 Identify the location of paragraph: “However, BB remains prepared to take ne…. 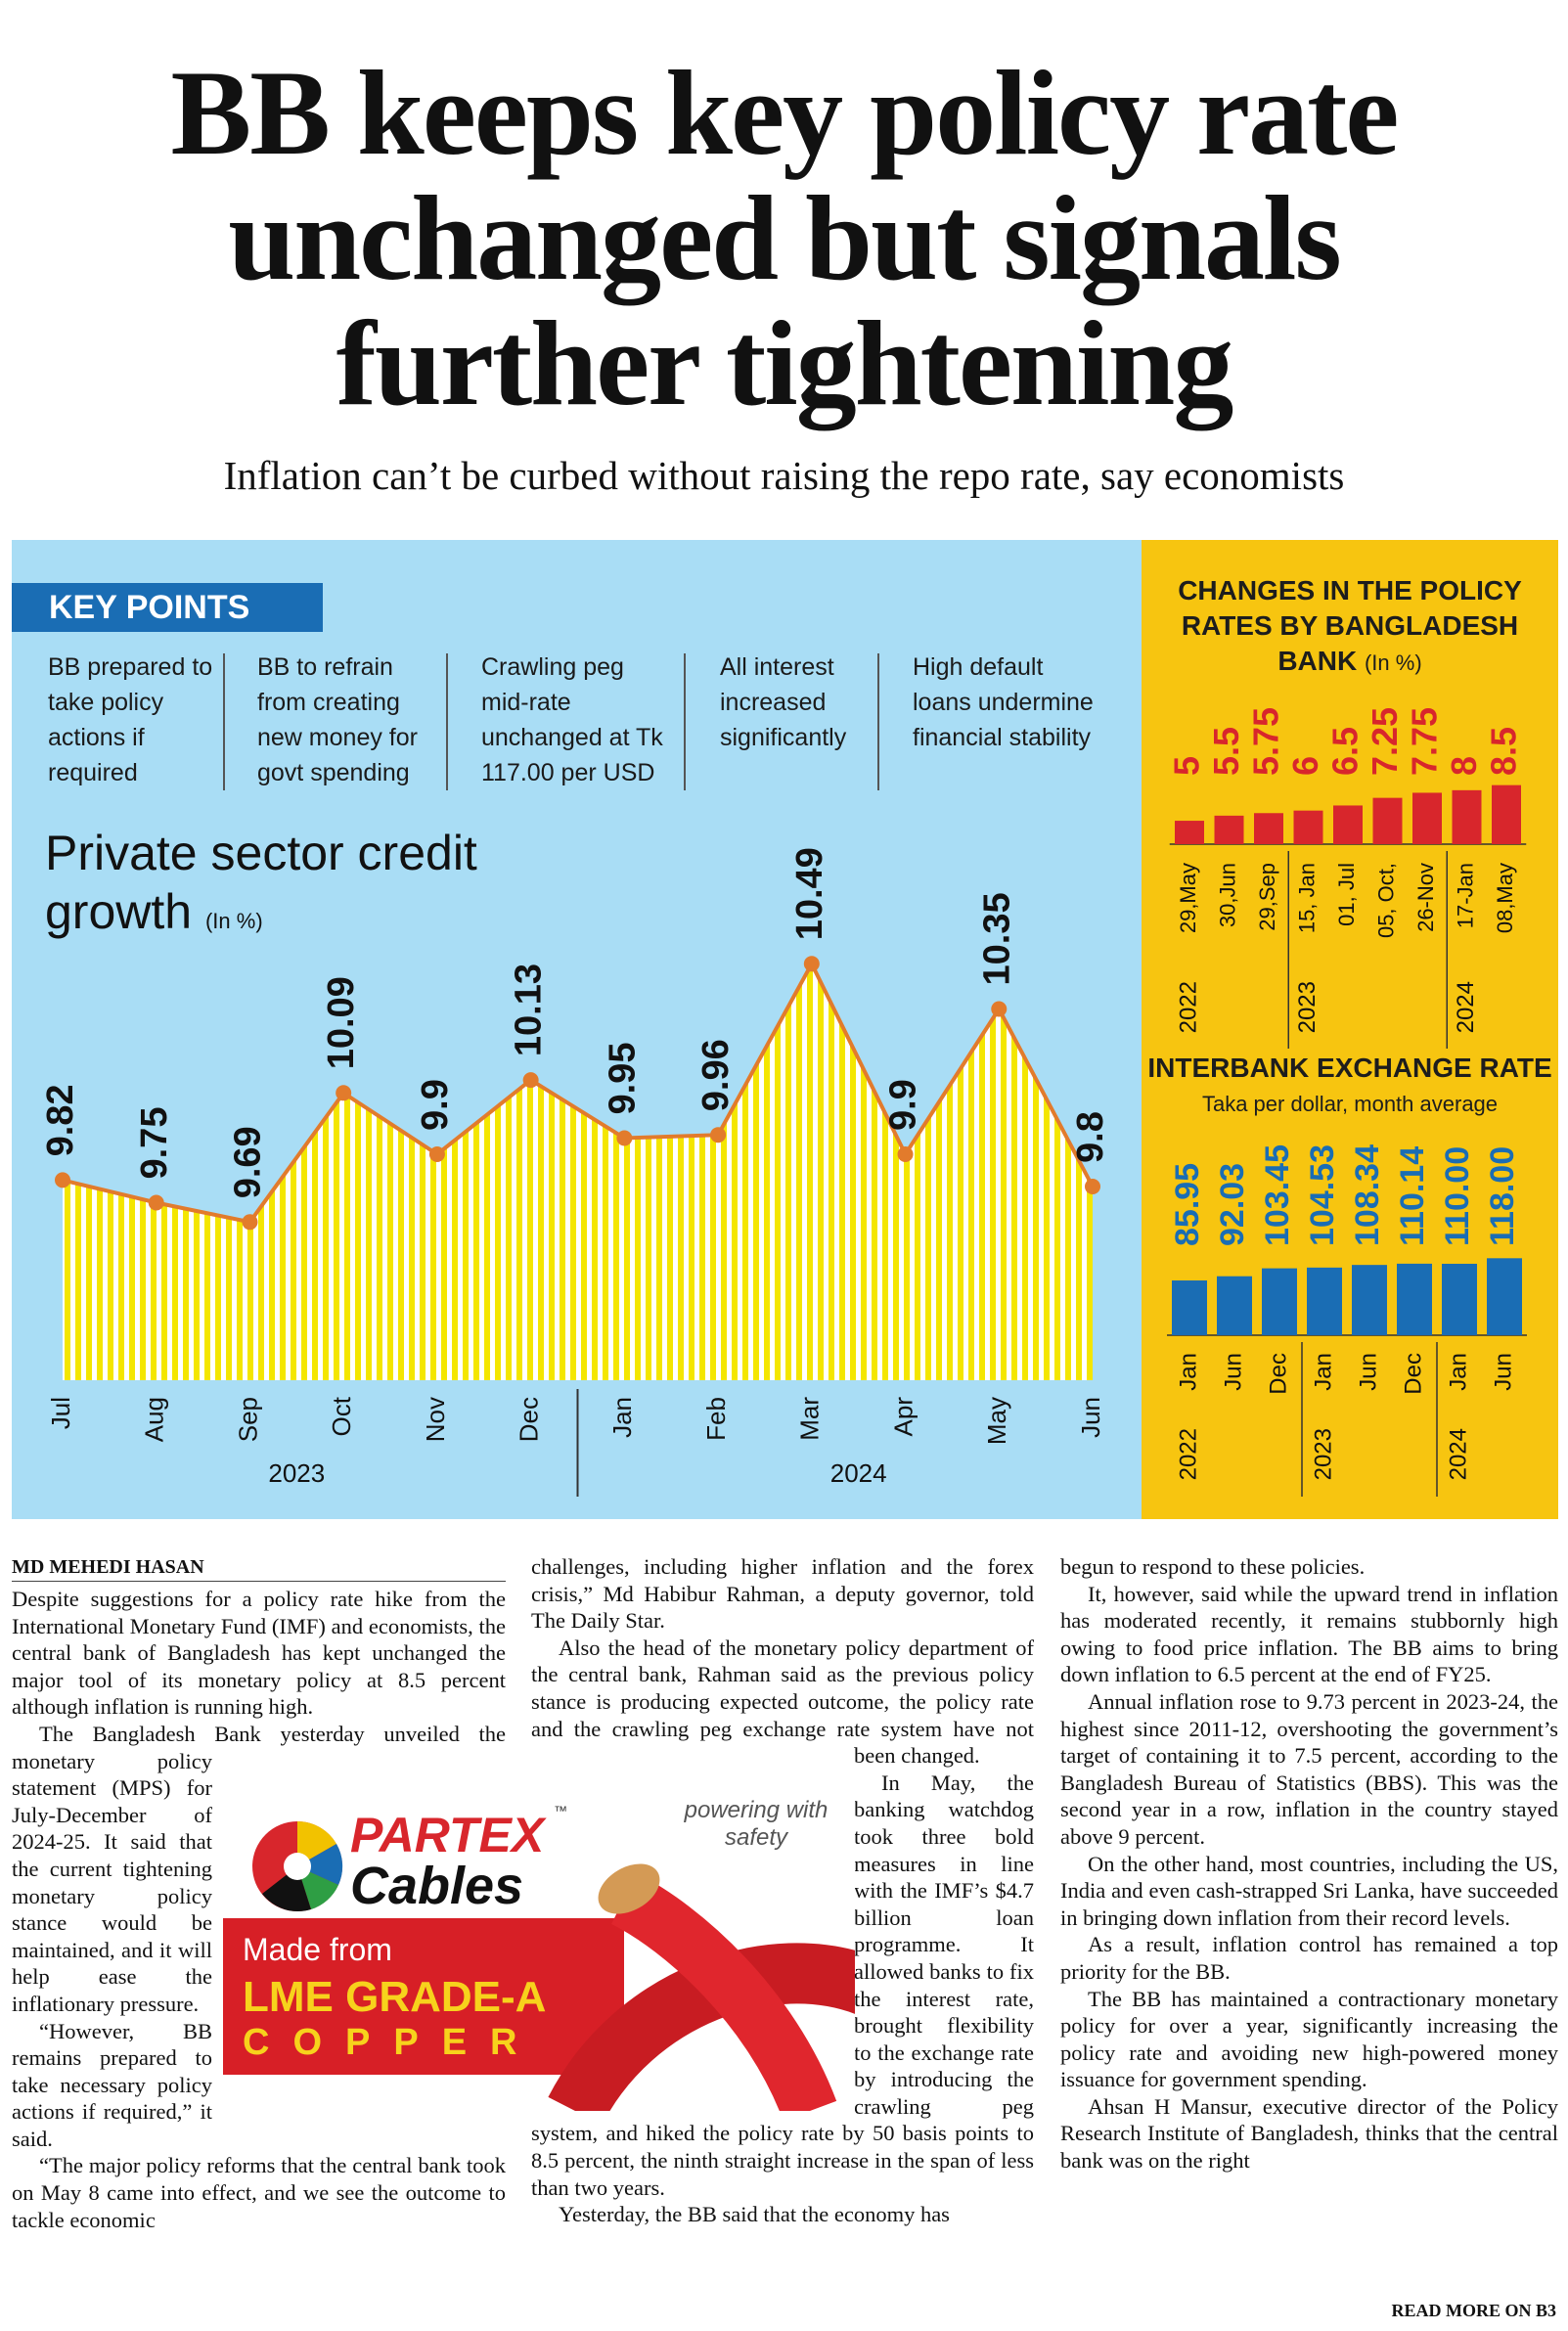
(112, 2084).